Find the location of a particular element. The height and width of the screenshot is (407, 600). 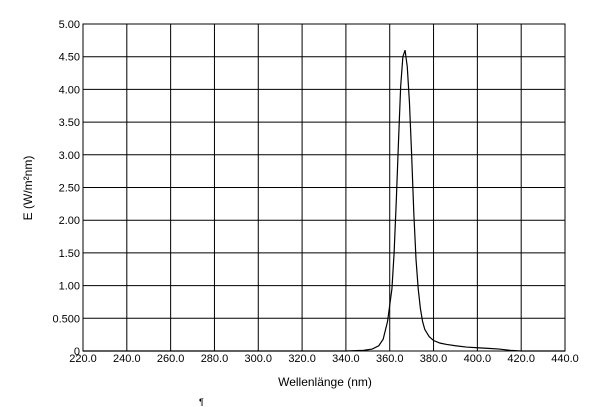

y-tick-label: 3.50 is located at coordinates (69, 123).